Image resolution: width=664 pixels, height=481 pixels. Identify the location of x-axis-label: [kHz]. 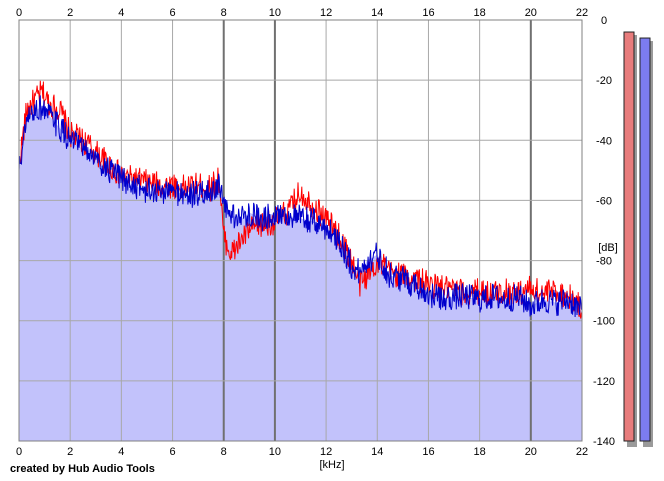
(331, 465).